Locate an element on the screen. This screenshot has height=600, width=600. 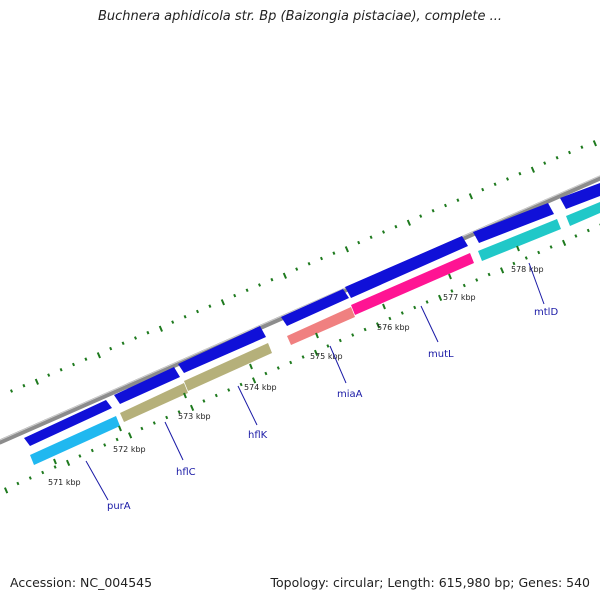
gene-block-hflK is located at coordinates (228, 367).